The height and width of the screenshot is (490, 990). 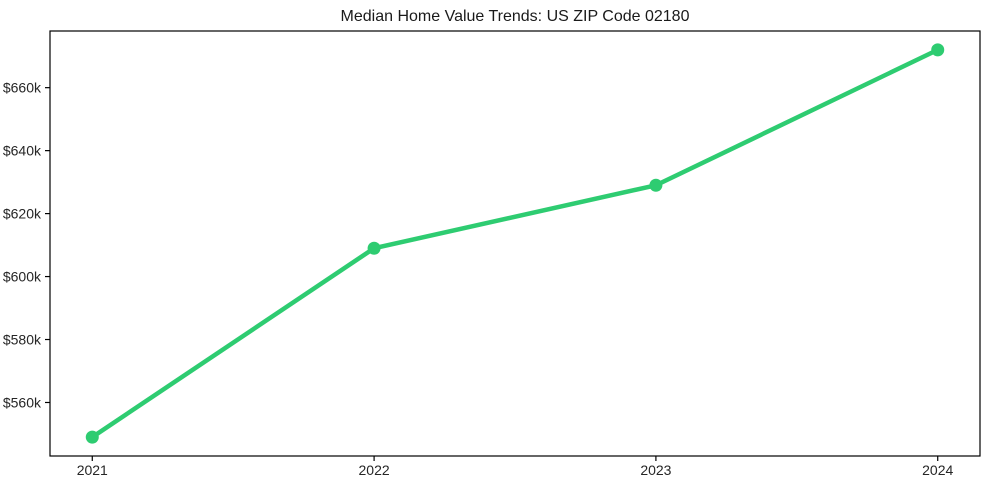 What do you see at coordinates (22, 213) in the screenshot?
I see `y-tick-label: $620k` at bounding box center [22, 213].